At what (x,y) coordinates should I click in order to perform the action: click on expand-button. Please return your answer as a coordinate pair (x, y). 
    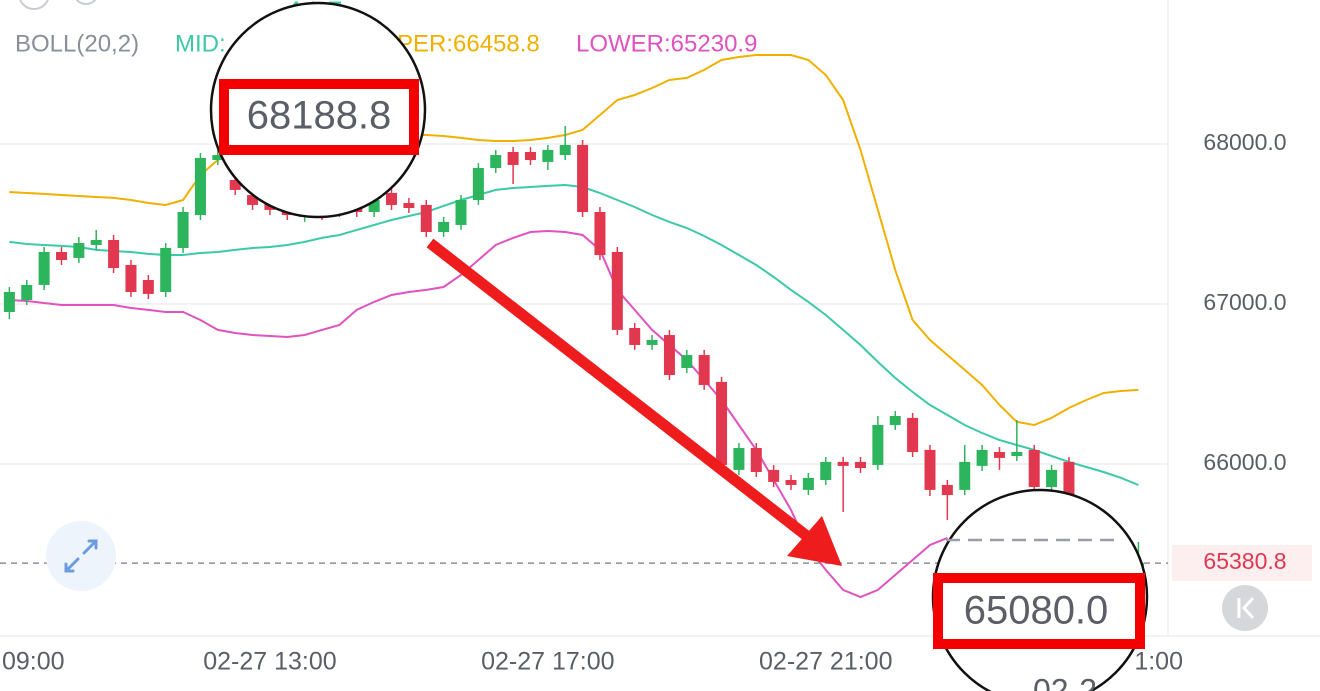
    Looking at the image, I should click on (81, 556).